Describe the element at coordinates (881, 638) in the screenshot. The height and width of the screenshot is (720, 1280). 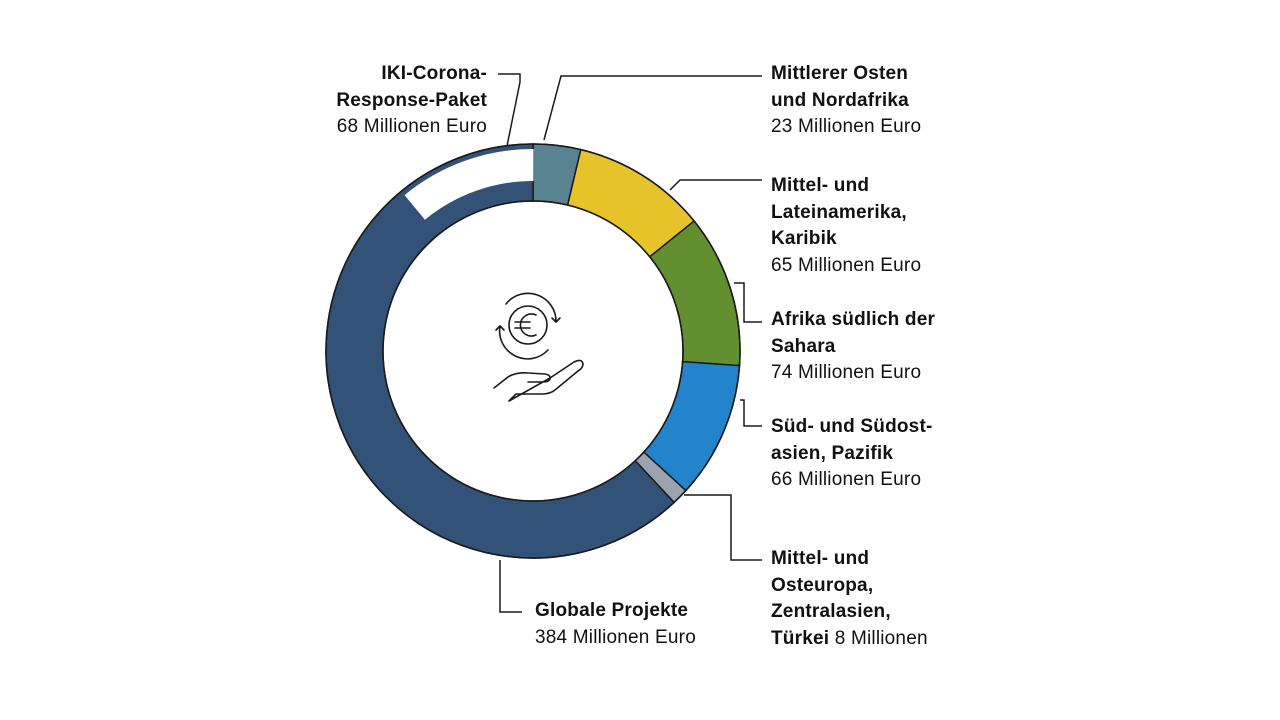
I see `label-europe-value: 8 Millionen` at that location.